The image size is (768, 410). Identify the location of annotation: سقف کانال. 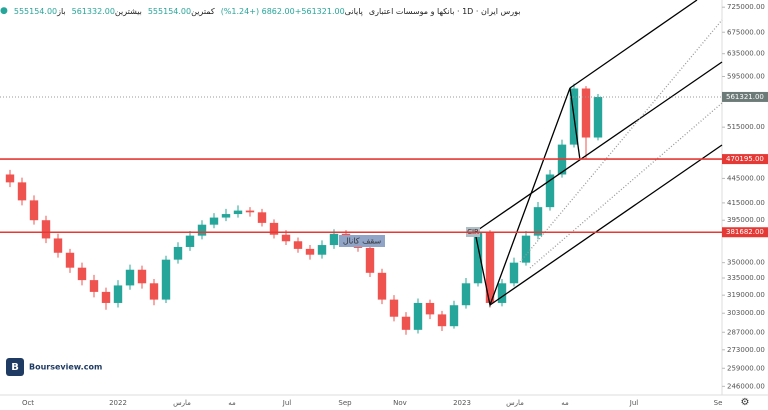
(362, 241).